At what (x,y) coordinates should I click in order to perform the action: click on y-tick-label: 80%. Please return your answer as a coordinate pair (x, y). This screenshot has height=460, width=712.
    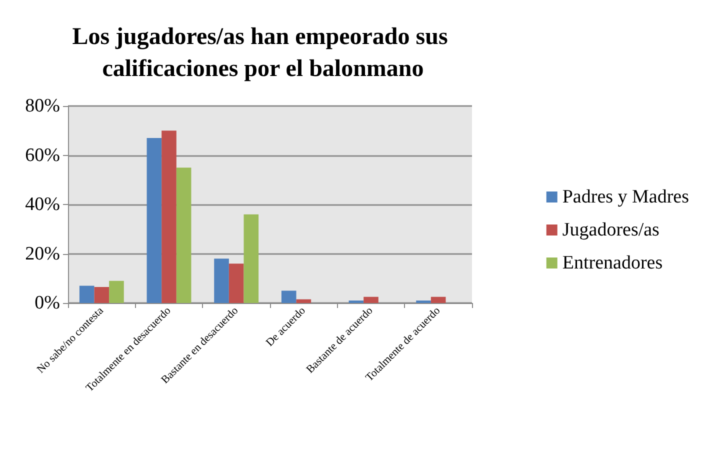
    Looking at the image, I should click on (42, 106).